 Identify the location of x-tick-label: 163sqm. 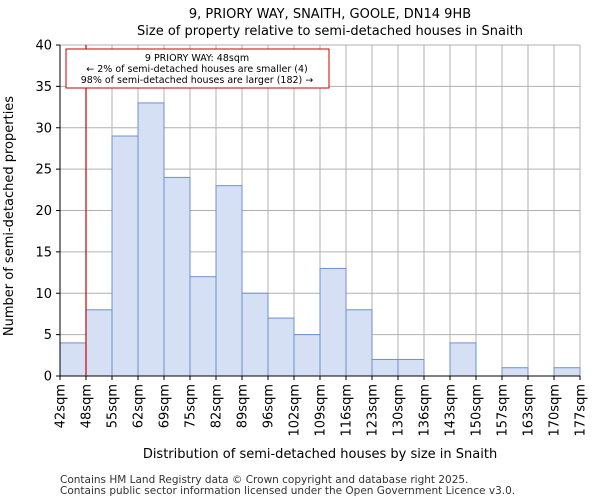
(529, 410).